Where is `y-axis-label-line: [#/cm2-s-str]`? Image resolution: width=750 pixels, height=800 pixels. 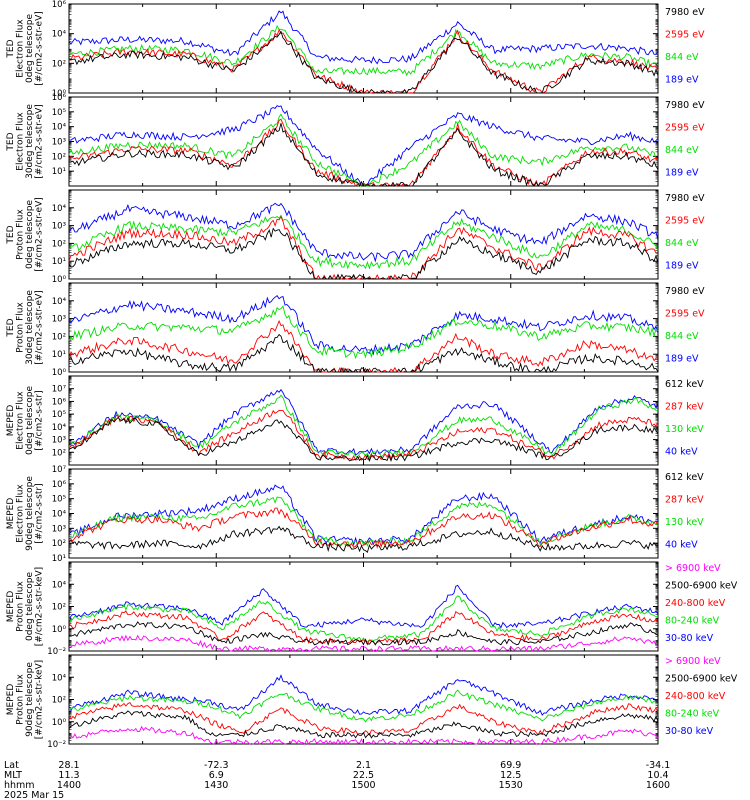 y-axis-label-line: [#/cm2-s-str] is located at coordinates (40, 513).